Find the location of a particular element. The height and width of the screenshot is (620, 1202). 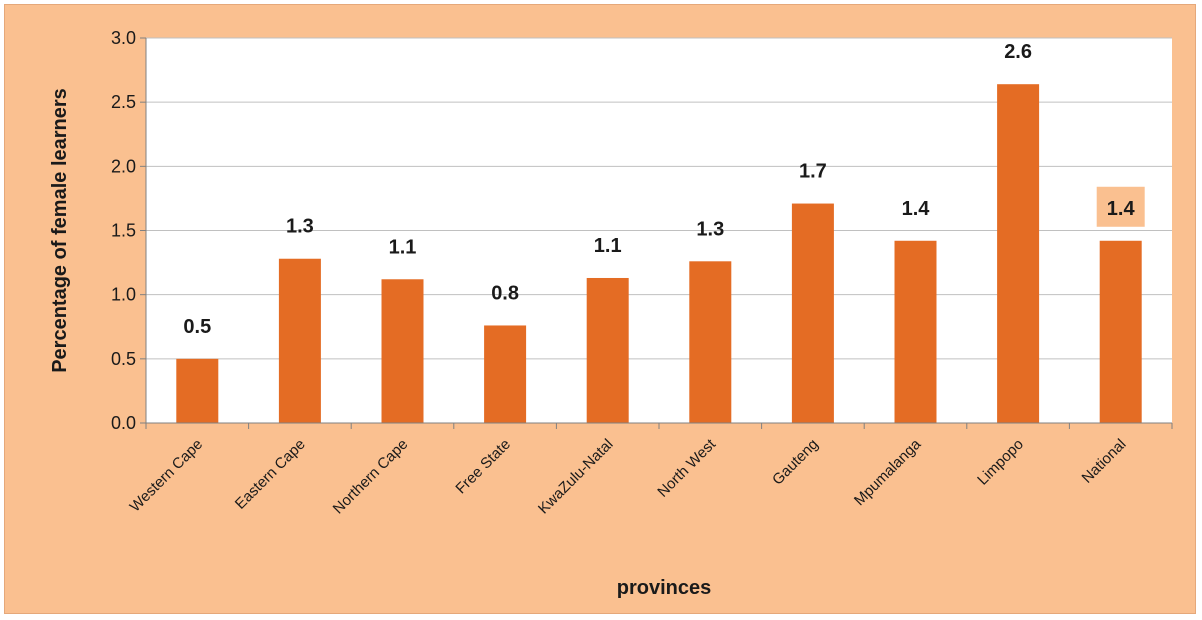

data-label: 1.7 is located at coordinates (813, 172).